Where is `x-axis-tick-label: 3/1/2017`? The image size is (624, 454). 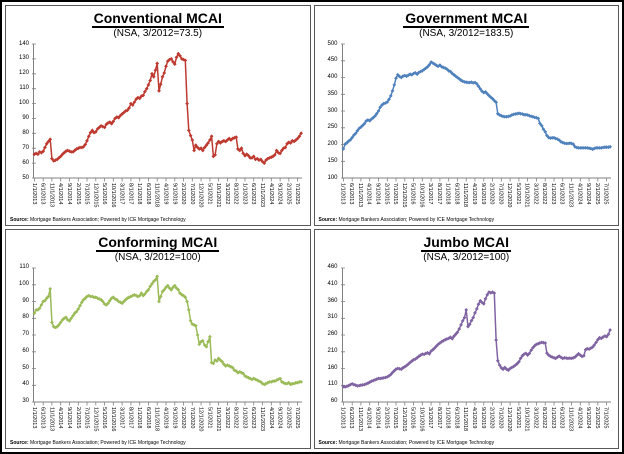 x-axis-tick-label: 3/1/2017 is located at coordinates (121, 417).